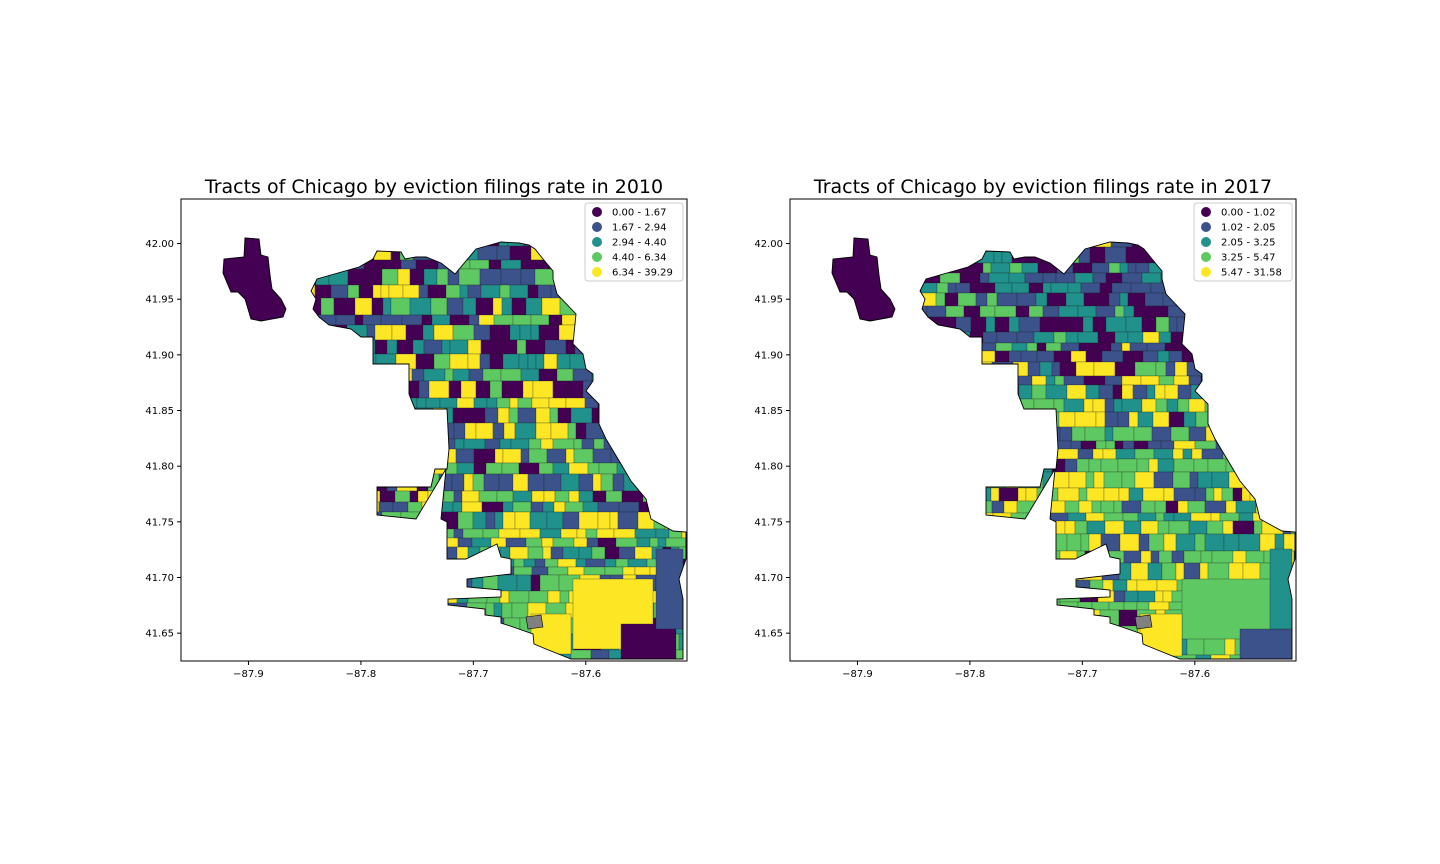 The image size is (1440, 864). Describe the element at coordinates (768, 467) in the screenshot. I see `y-tick-label: 41.80` at that location.